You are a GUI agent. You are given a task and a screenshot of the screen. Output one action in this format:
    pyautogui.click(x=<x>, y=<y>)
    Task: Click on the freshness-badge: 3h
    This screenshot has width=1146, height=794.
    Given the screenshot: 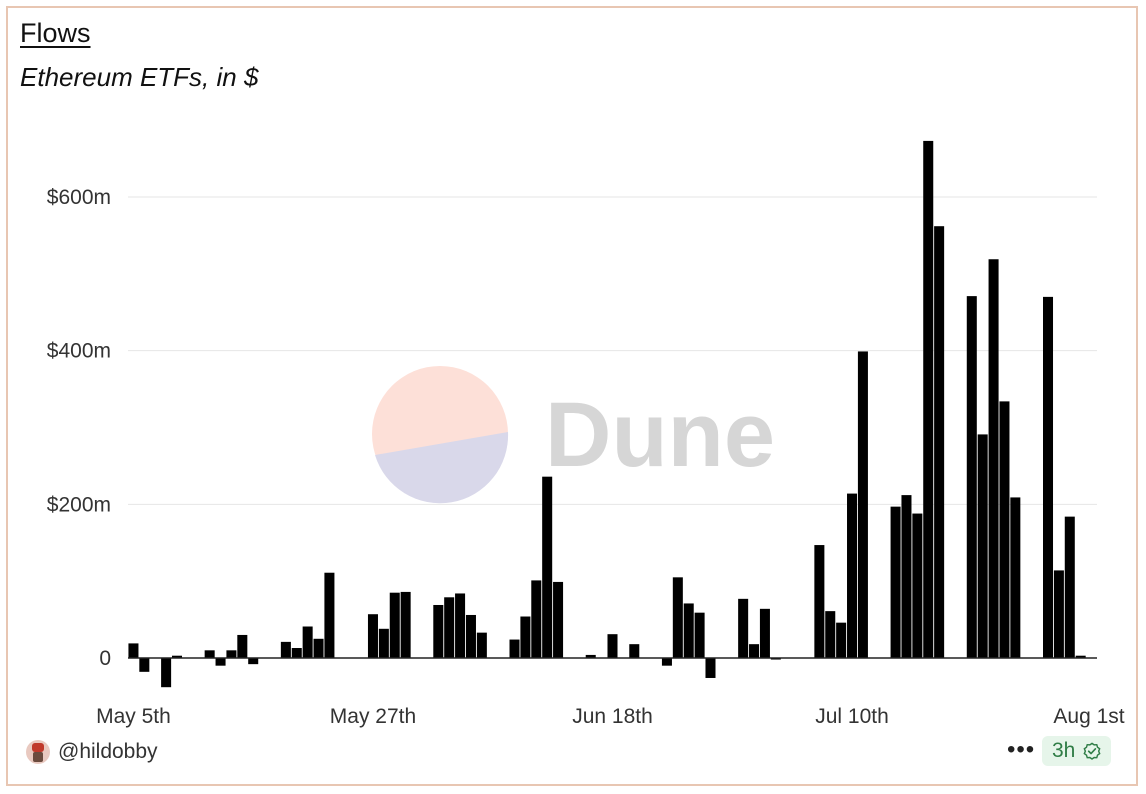 What is the action you would take?
    pyautogui.click(x=1077, y=751)
    